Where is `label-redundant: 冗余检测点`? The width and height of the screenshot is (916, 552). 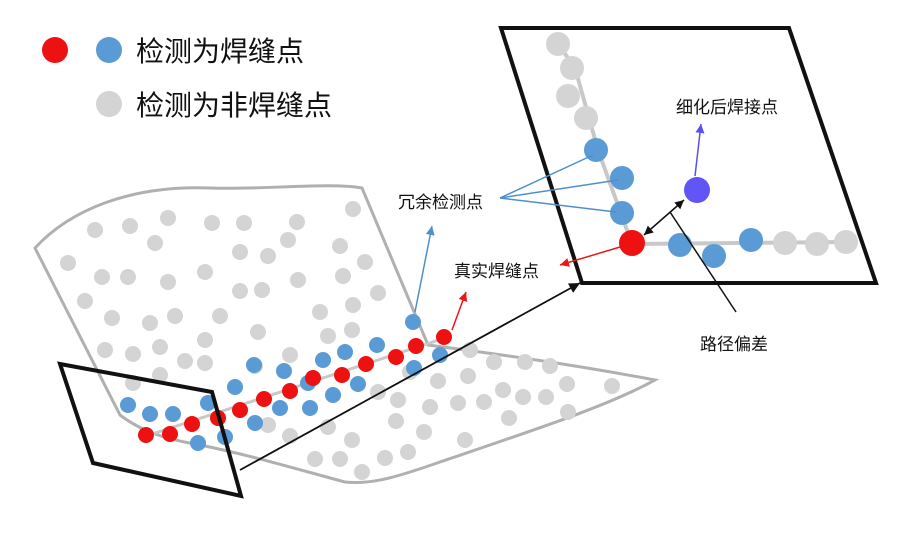 label-redundant: 冗余检测点 is located at coordinates (440, 203).